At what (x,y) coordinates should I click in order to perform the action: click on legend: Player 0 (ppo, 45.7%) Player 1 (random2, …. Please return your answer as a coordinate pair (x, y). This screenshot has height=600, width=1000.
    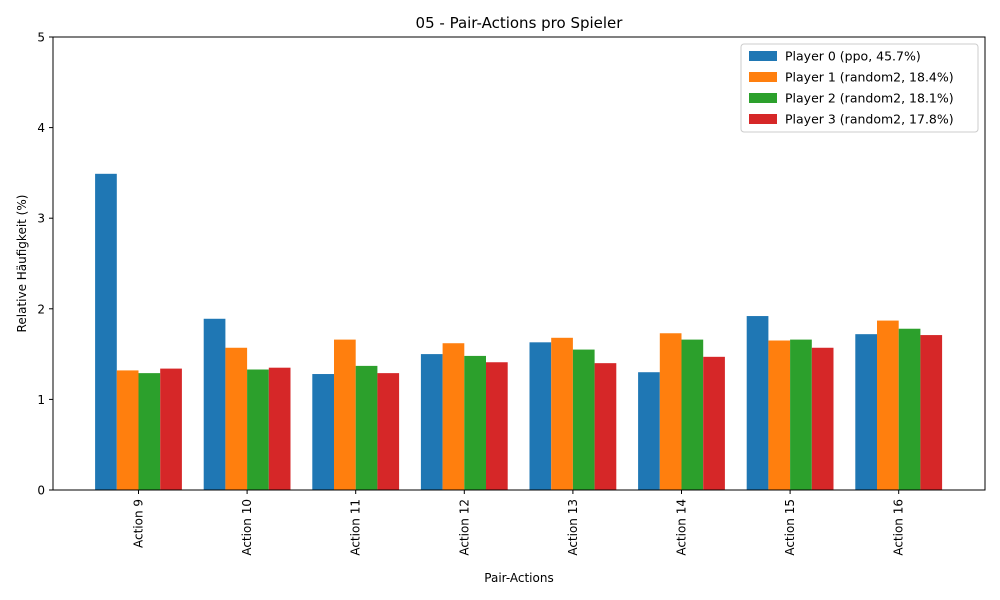
    Looking at the image, I should click on (859, 88).